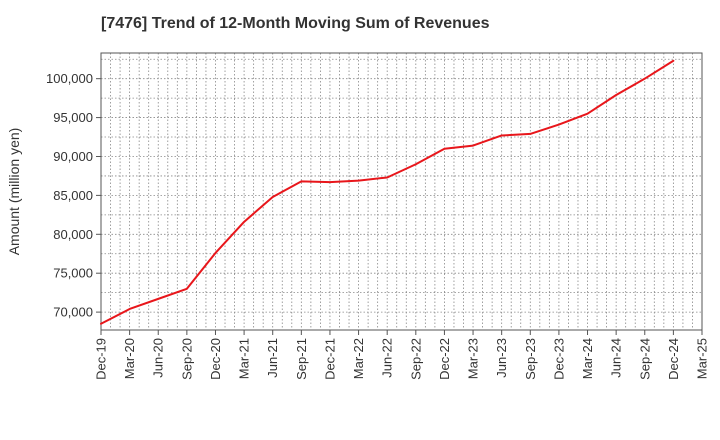 The width and height of the screenshot is (720, 440). Describe the element at coordinates (329, 359) in the screenshot. I see `x-tick-label: Dec-21` at that location.